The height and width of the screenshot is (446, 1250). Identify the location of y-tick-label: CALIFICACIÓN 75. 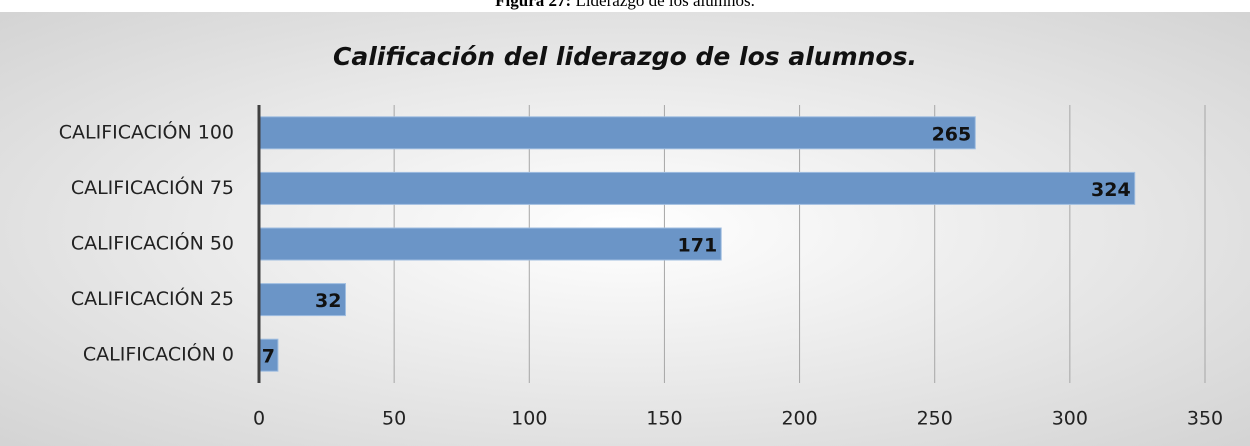
(152, 187).